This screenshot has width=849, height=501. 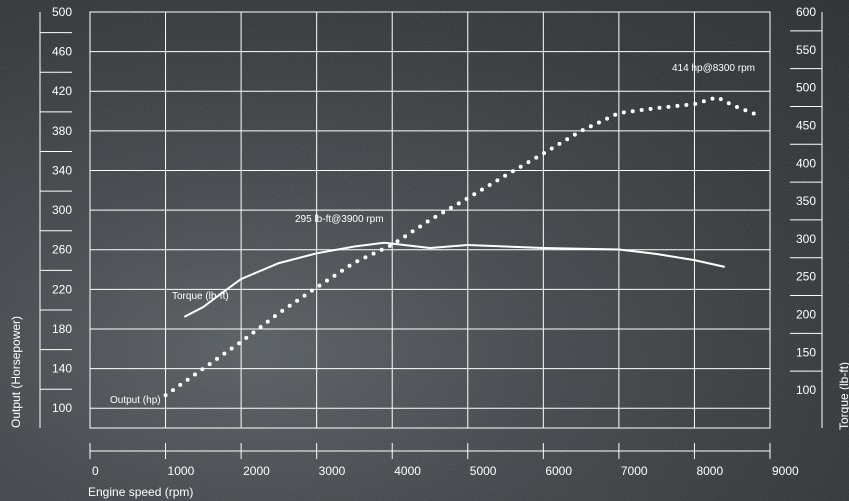 I want to click on left-tick-label: 260, so click(x=62, y=250).